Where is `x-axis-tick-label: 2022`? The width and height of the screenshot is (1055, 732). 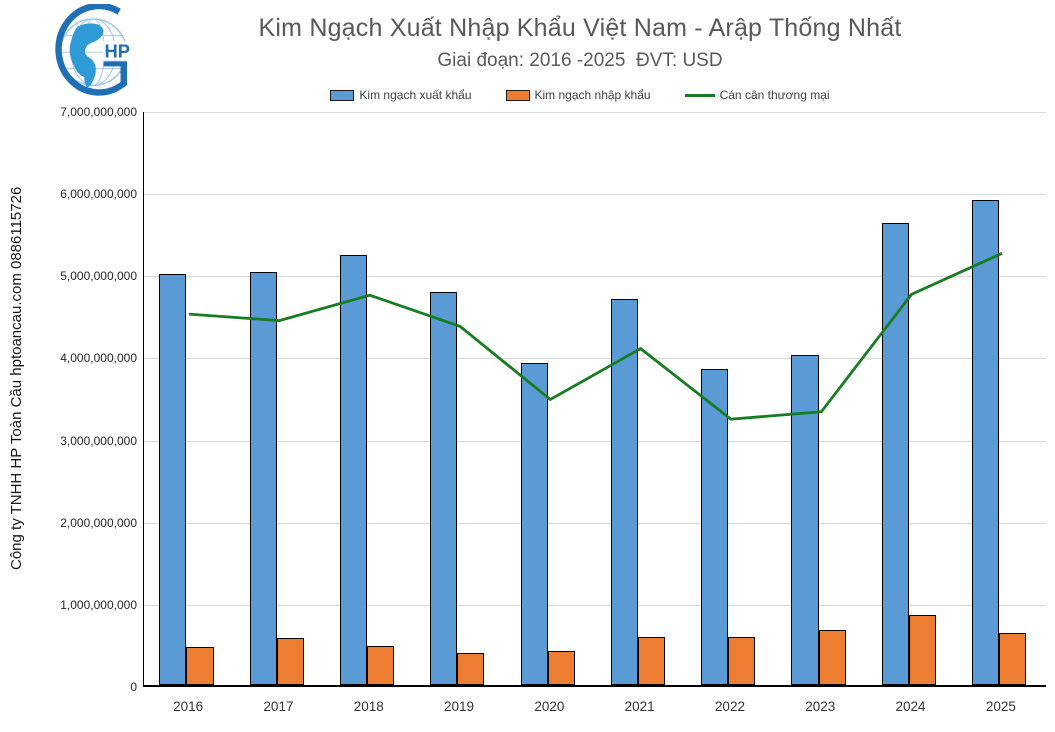 x-axis-tick-label: 2022 is located at coordinates (729, 706).